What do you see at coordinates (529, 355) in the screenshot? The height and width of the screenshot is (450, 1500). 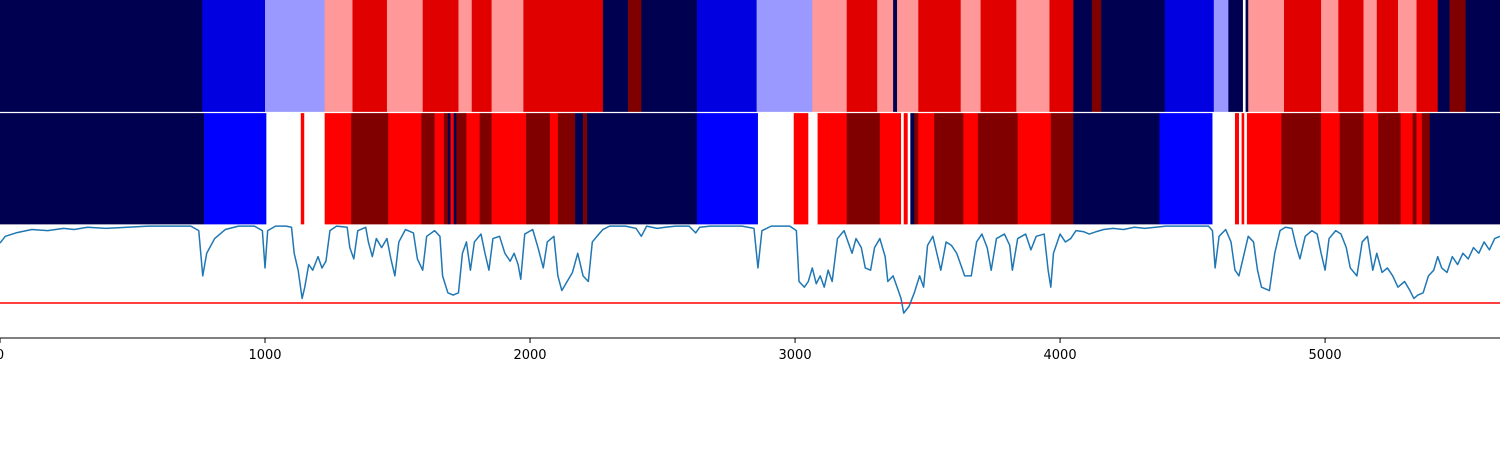 I see `x-tick-label-2: 2000` at bounding box center [529, 355].